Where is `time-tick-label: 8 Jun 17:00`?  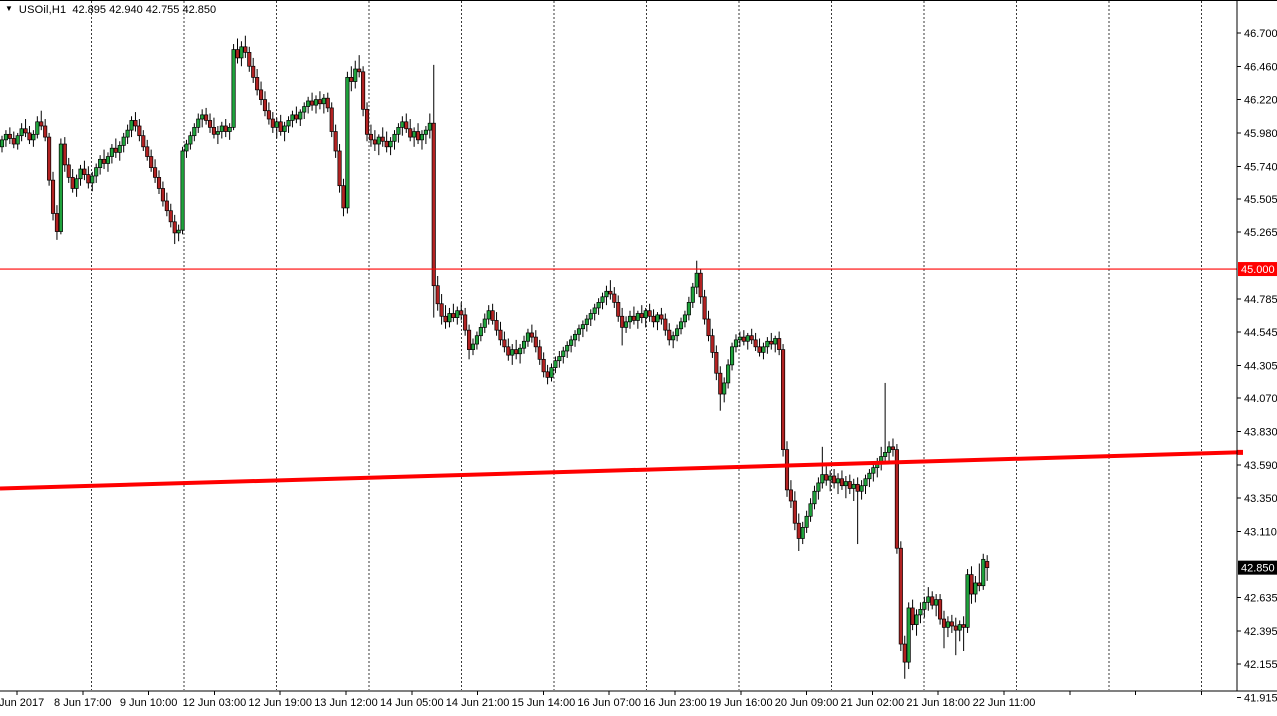
time-tick-label: 8 Jun 17:00 is located at coordinates (83, 703).